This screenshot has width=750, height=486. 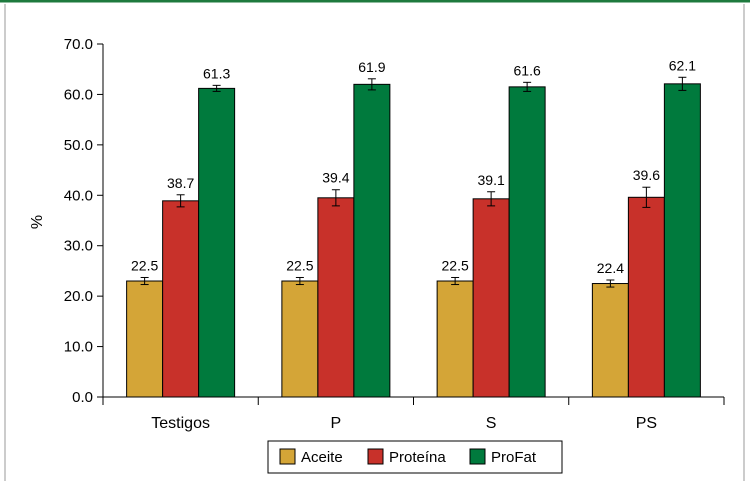 I want to click on x-tick-label: Testigos, so click(x=180, y=423).